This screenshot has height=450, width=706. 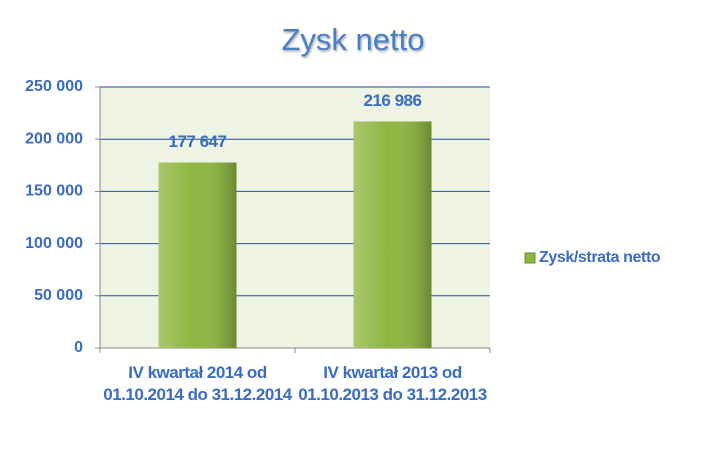 I want to click on y-tick-label: 250 000, so click(x=54, y=86).